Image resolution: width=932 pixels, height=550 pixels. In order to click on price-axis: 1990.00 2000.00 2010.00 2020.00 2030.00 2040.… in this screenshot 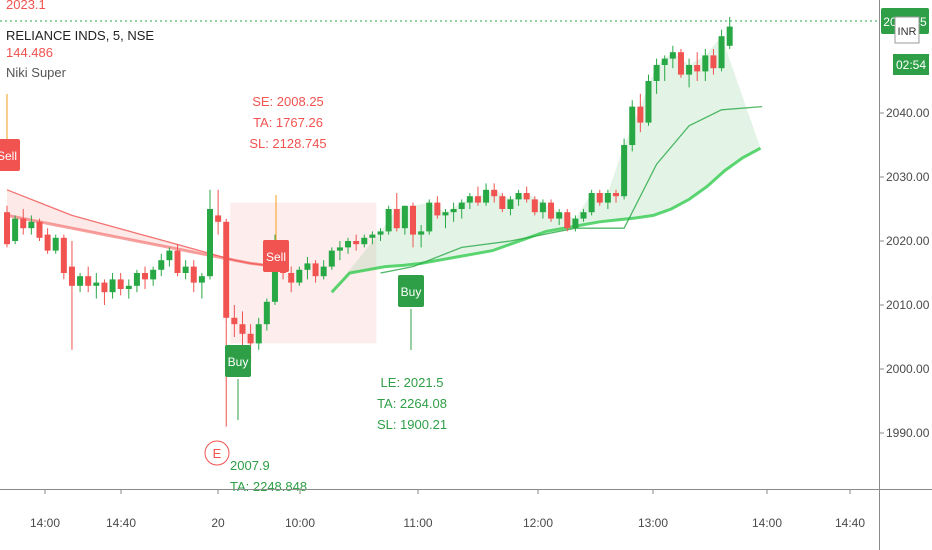, I will do `click(904, 273)`.